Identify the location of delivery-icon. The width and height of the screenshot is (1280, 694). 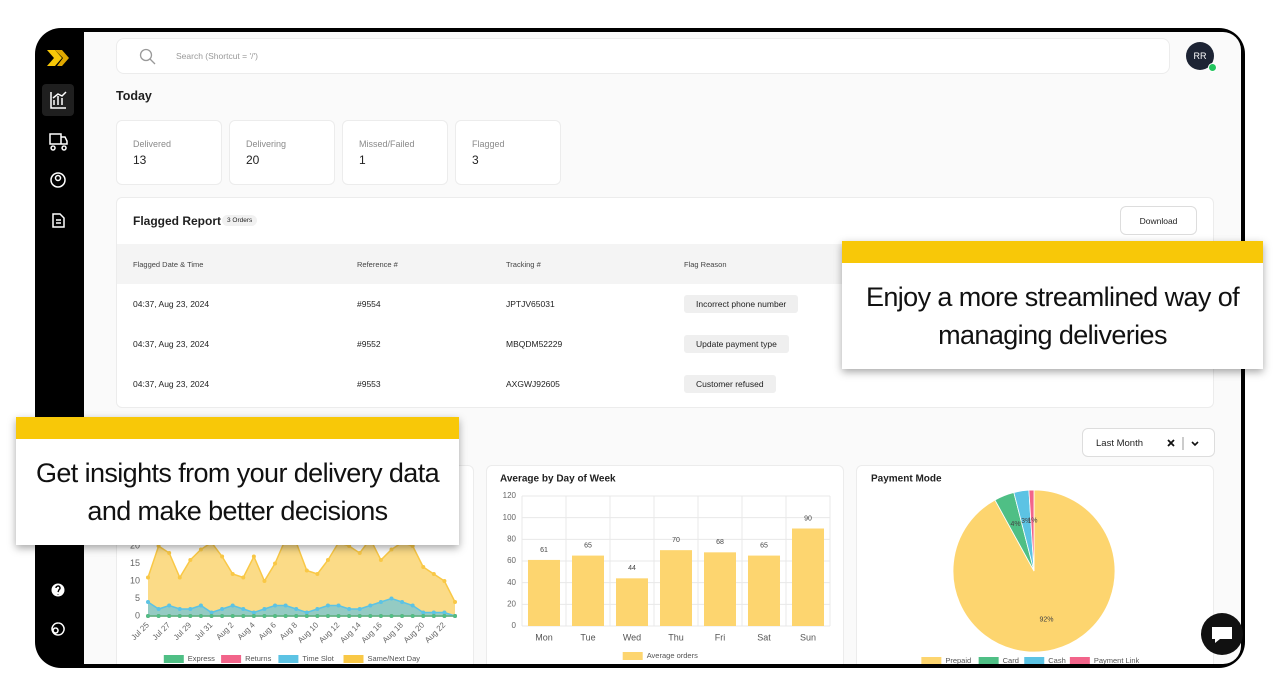
(58, 142).